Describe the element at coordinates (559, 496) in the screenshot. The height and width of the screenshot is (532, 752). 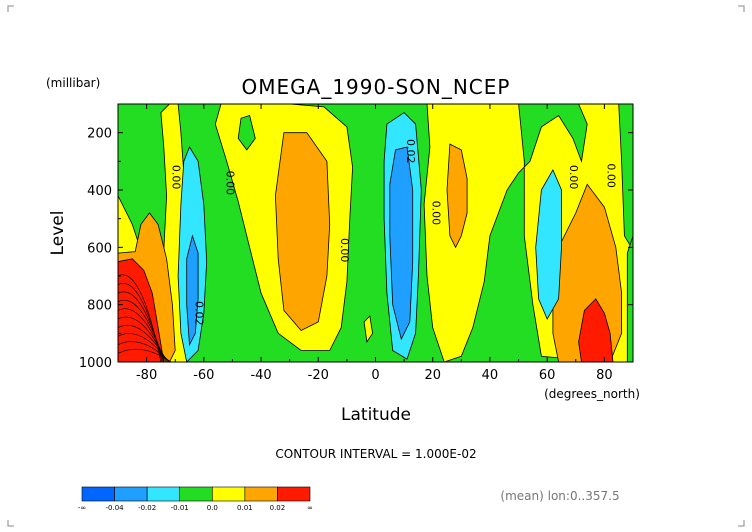
I see `footer-note: (mean) lon:0..357.5` at that location.